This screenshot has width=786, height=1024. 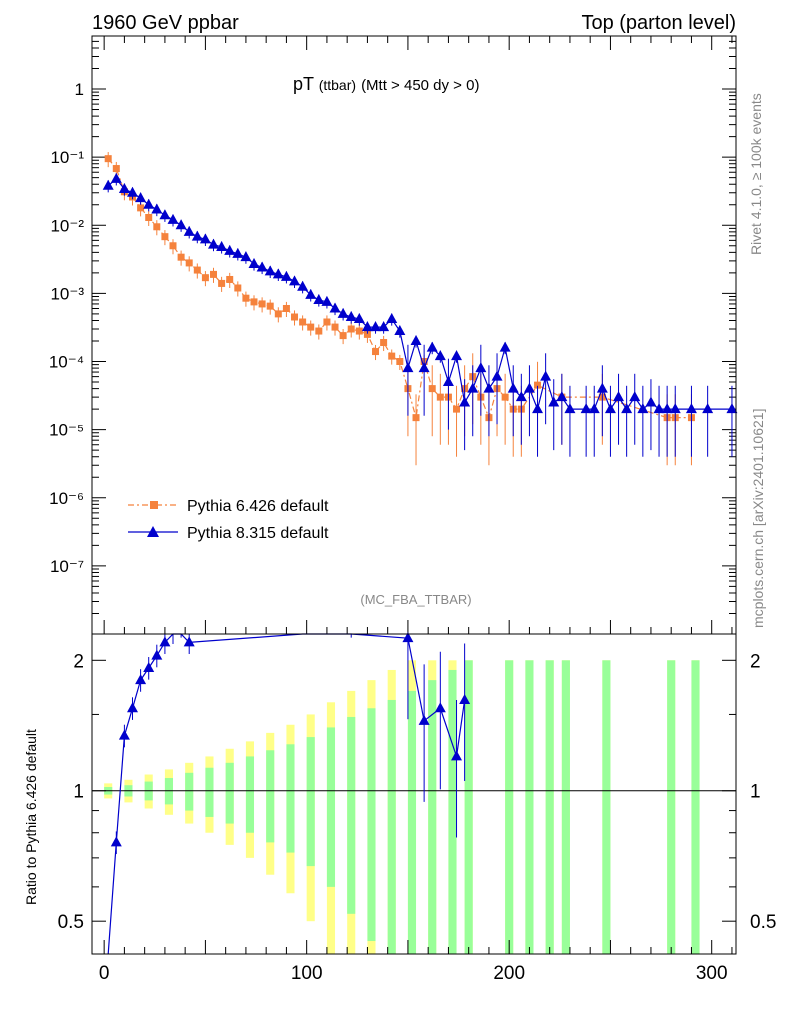 I want to click on ratio-ytick-label: 1, so click(x=78, y=792).